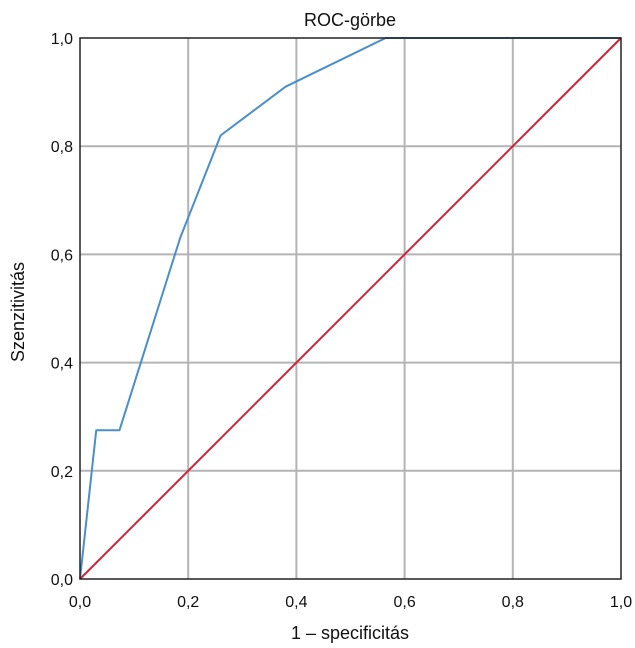  What do you see at coordinates (62, 310) in the screenshot?
I see `y-tick-labels: 0,0 0,2 0,4 0,6 0,8 1,0` at bounding box center [62, 310].